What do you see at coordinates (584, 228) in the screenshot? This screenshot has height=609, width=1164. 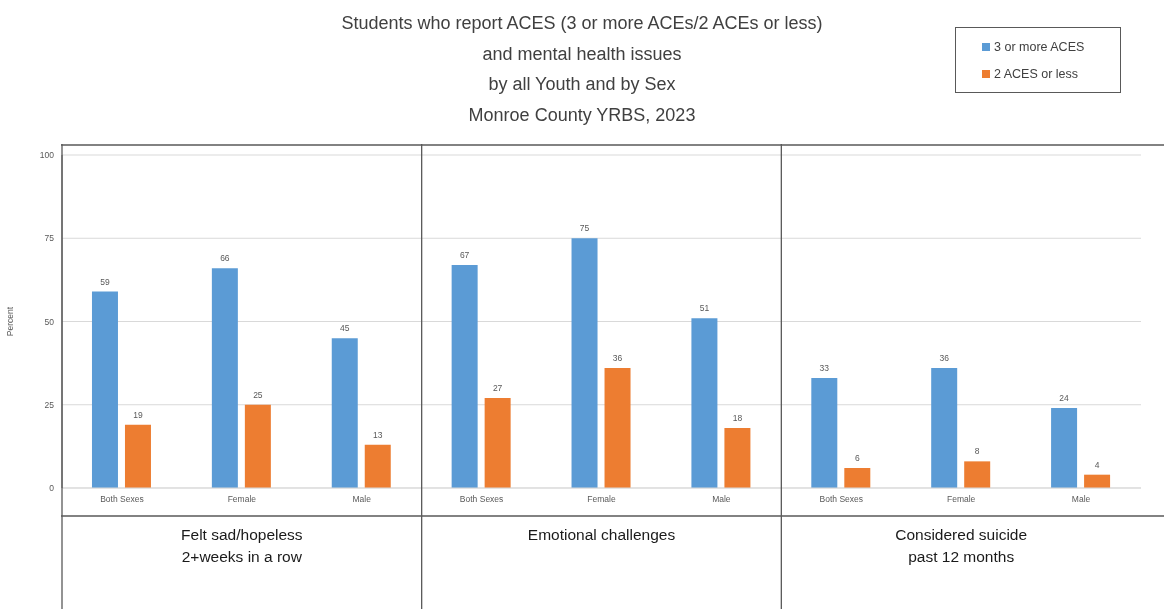 I see `data-label: 75` at bounding box center [584, 228].